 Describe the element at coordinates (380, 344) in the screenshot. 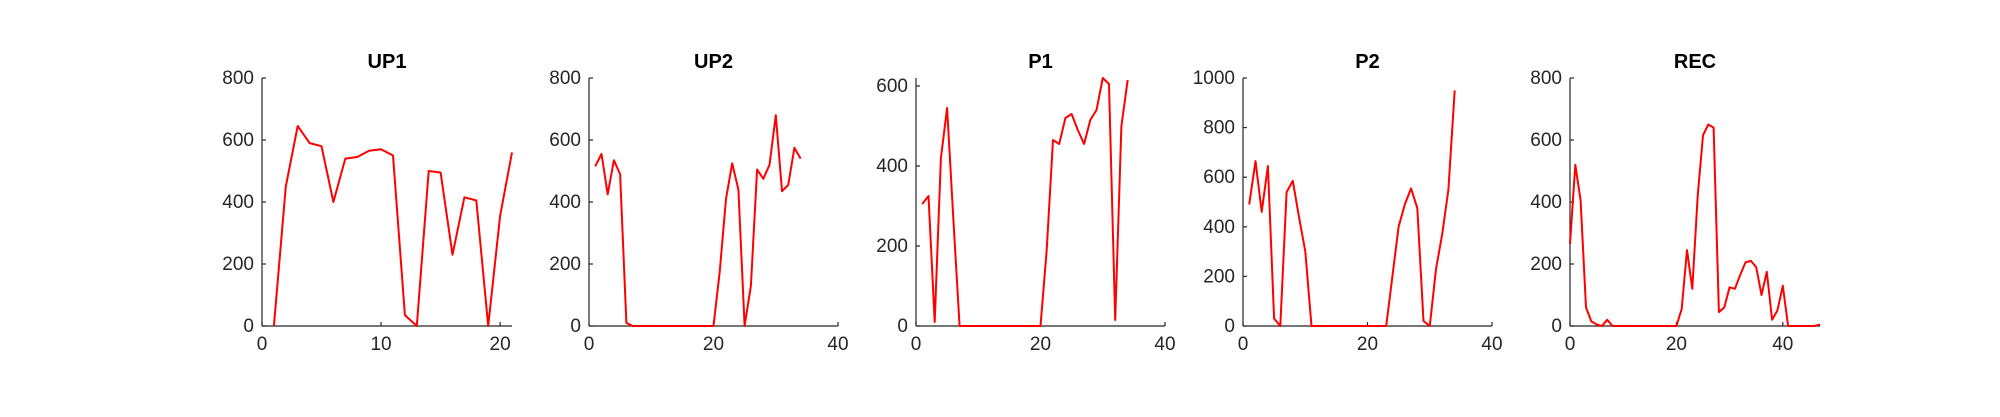

I see `x-tick-label: 10` at that location.